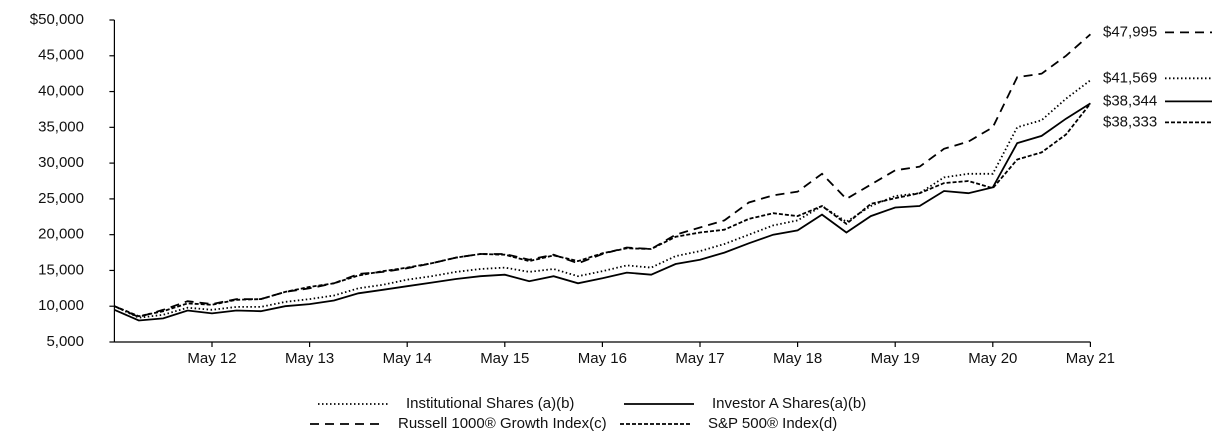 The image size is (1220, 432). What do you see at coordinates (407, 358) in the screenshot?
I see `x-tick-label: May 14` at bounding box center [407, 358].